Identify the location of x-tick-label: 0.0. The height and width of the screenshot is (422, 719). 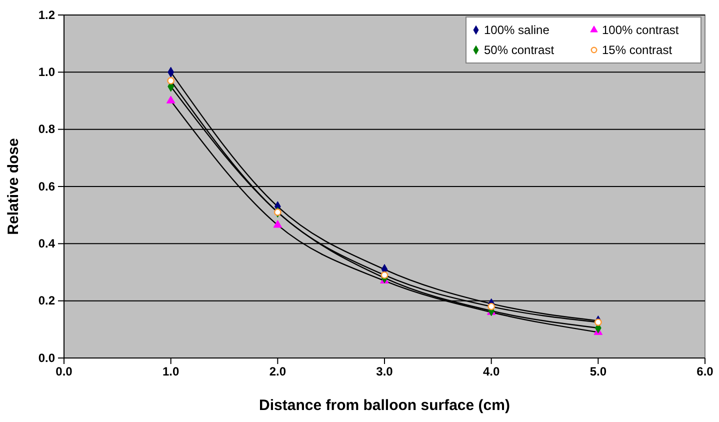
(64, 371).